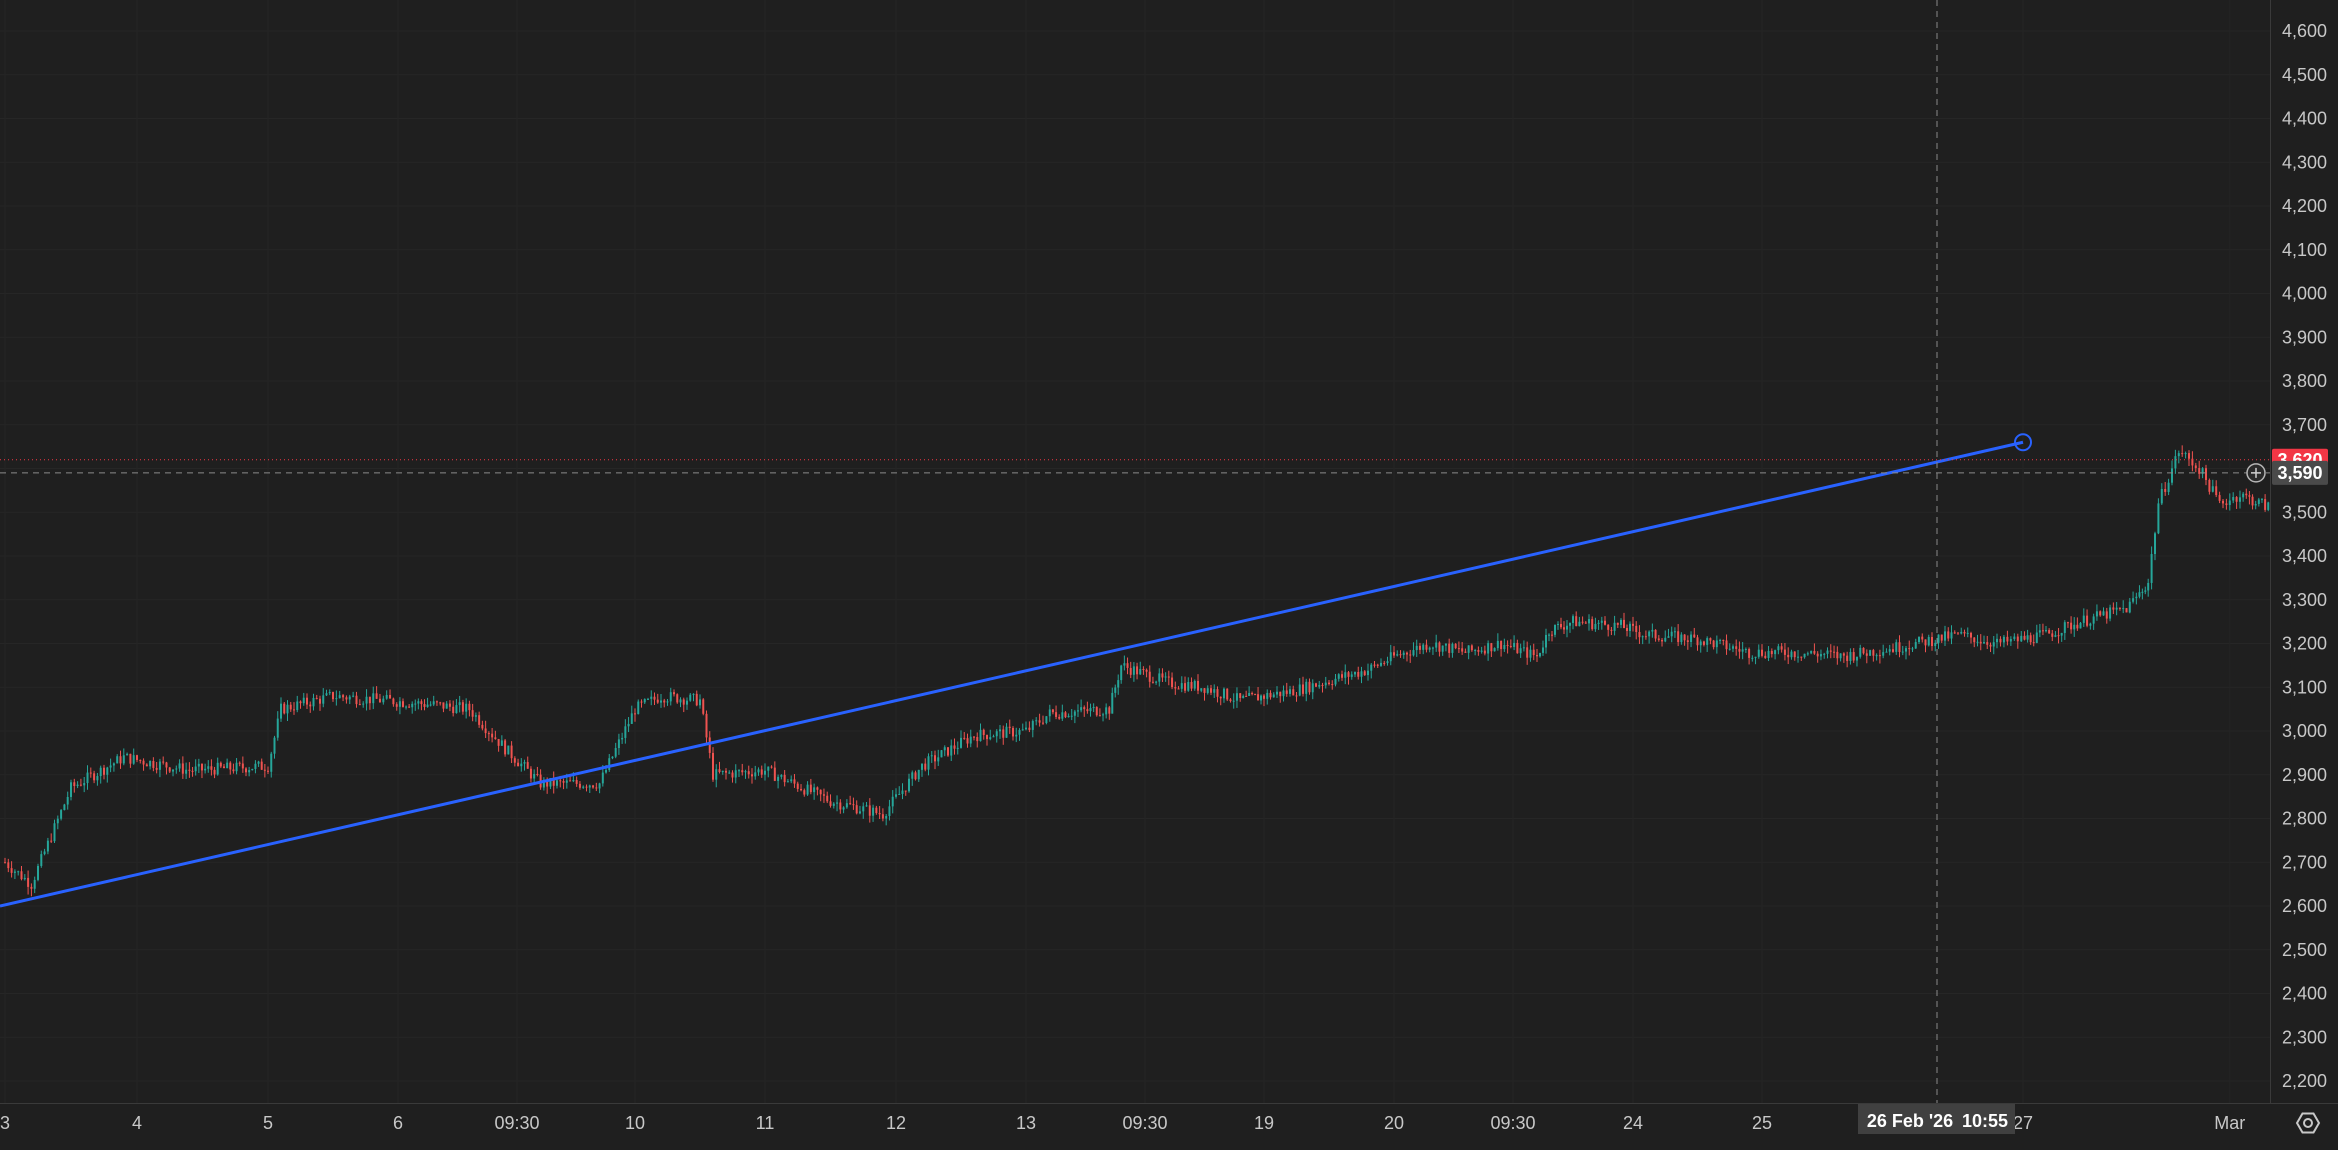 Image resolution: width=2338 pixels, height=1150 pixels. Describe the element at coordinates (2256, 473) in the screenshot. I see `add-alert-icon` at that location.